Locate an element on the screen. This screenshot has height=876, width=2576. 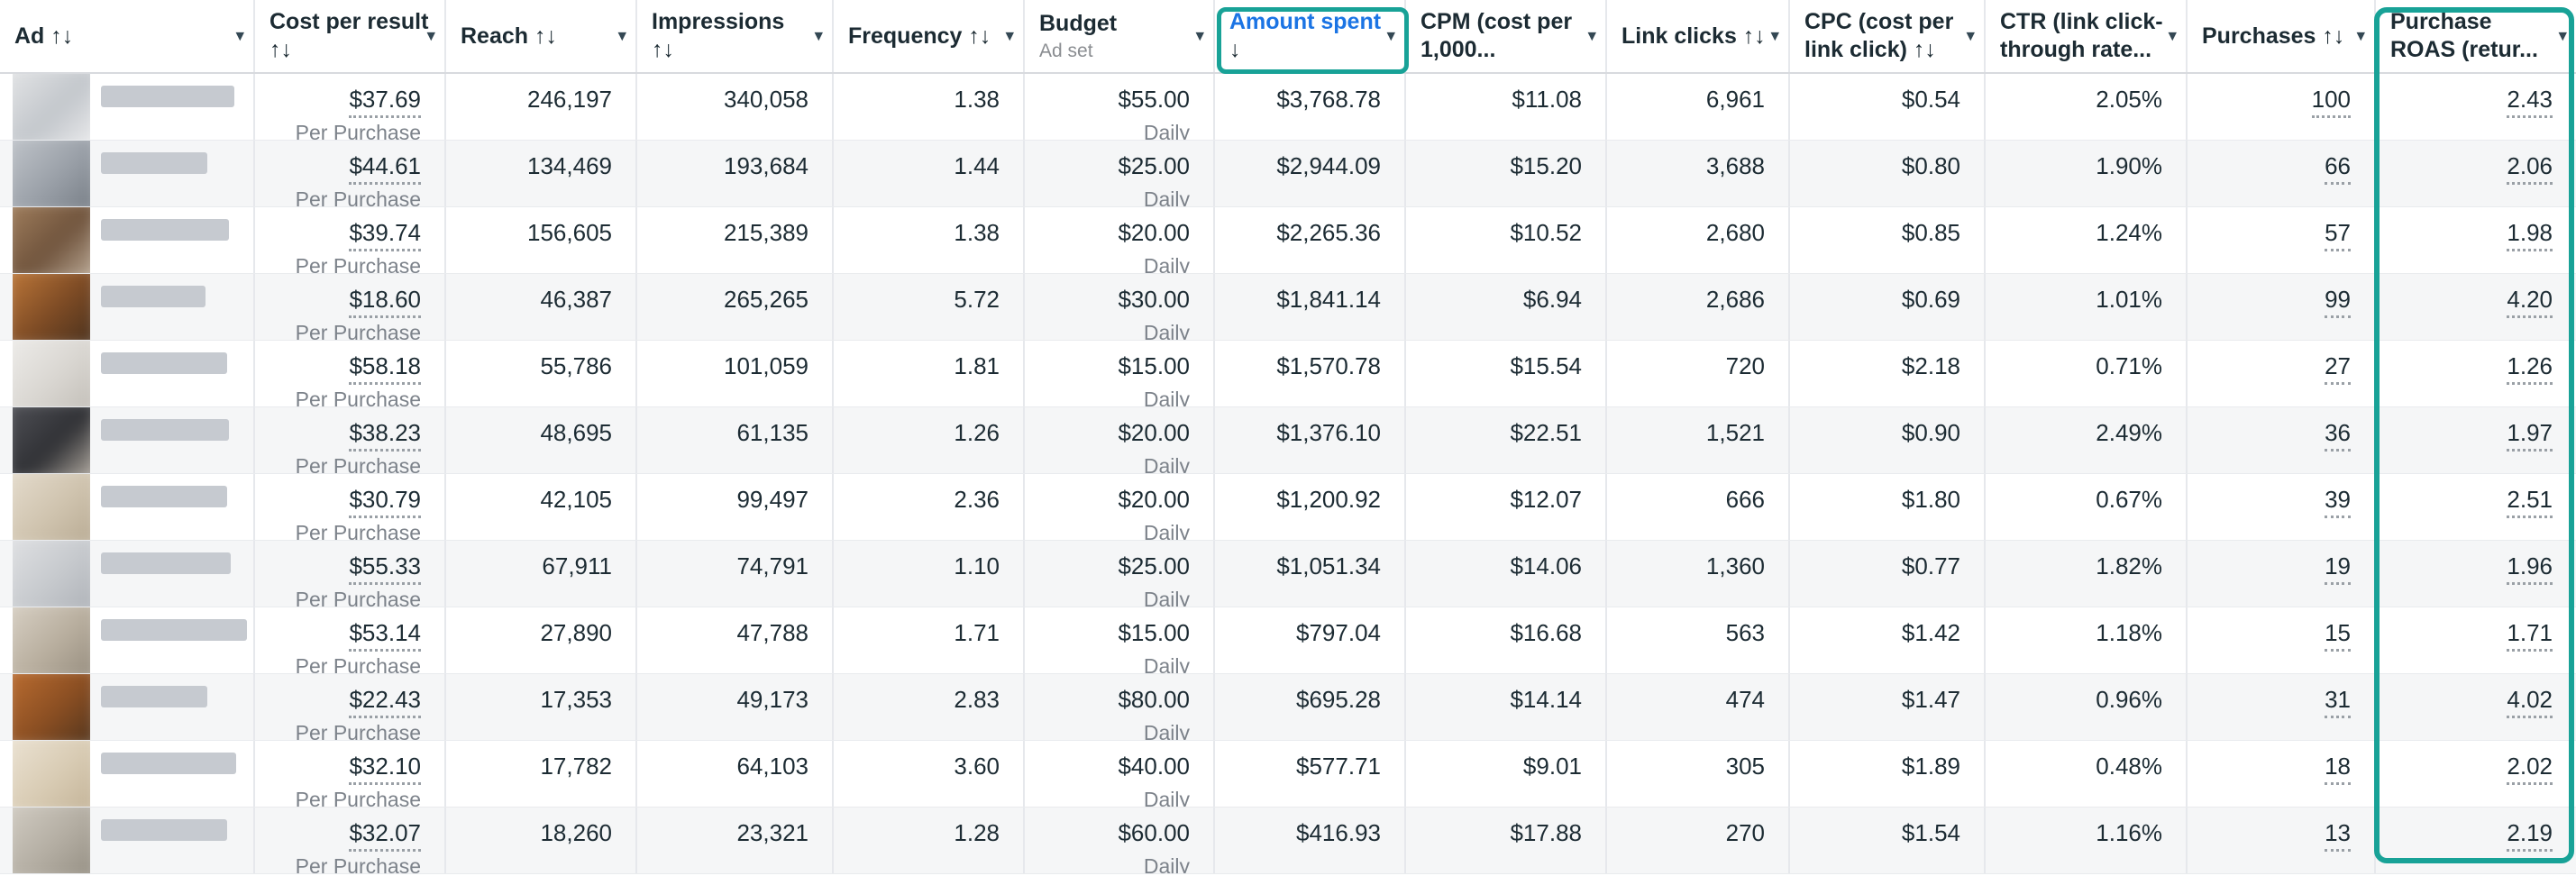
value-cost: $18.60 is located at coordinates (385, 302).